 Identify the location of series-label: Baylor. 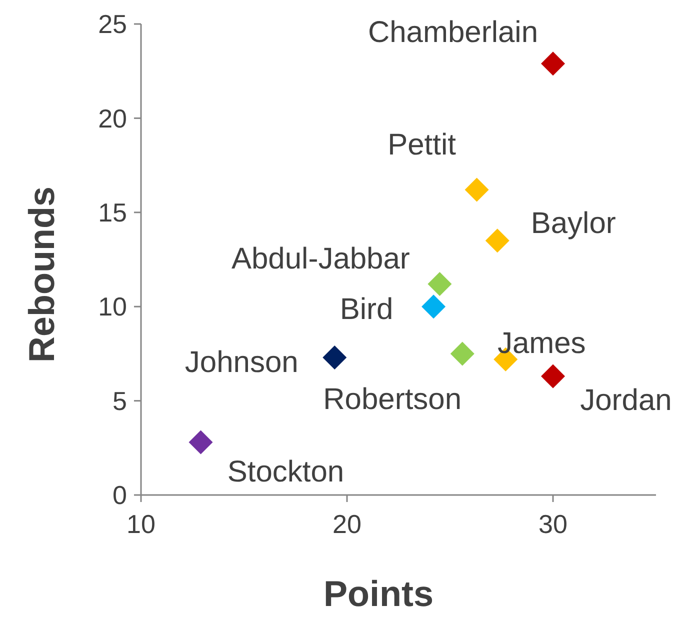
(573, 223).